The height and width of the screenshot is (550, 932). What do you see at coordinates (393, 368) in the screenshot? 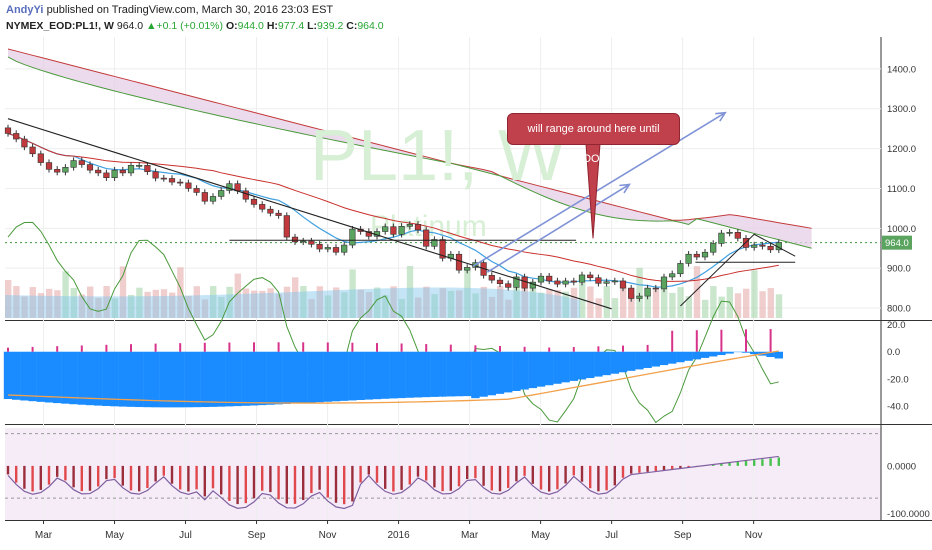
I see `macd-pane` at bounding box center [393, 368].